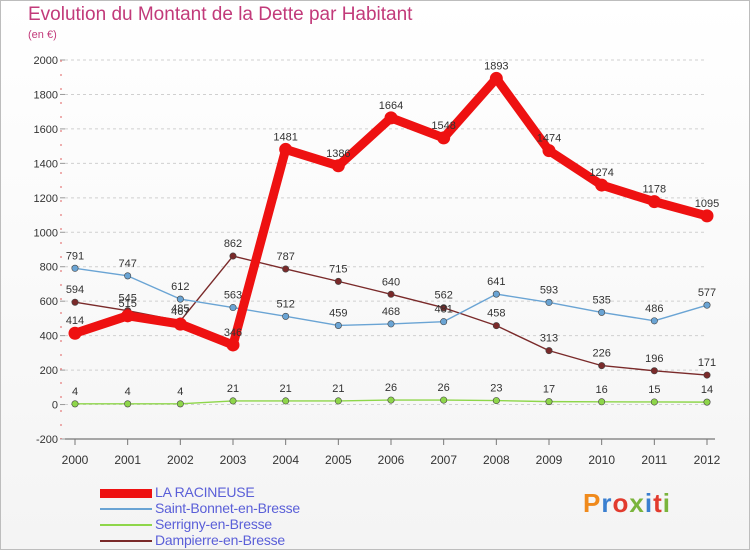 This screenshot has height=550, width=750. I want to click on data-label: 486, so click(654, 309).